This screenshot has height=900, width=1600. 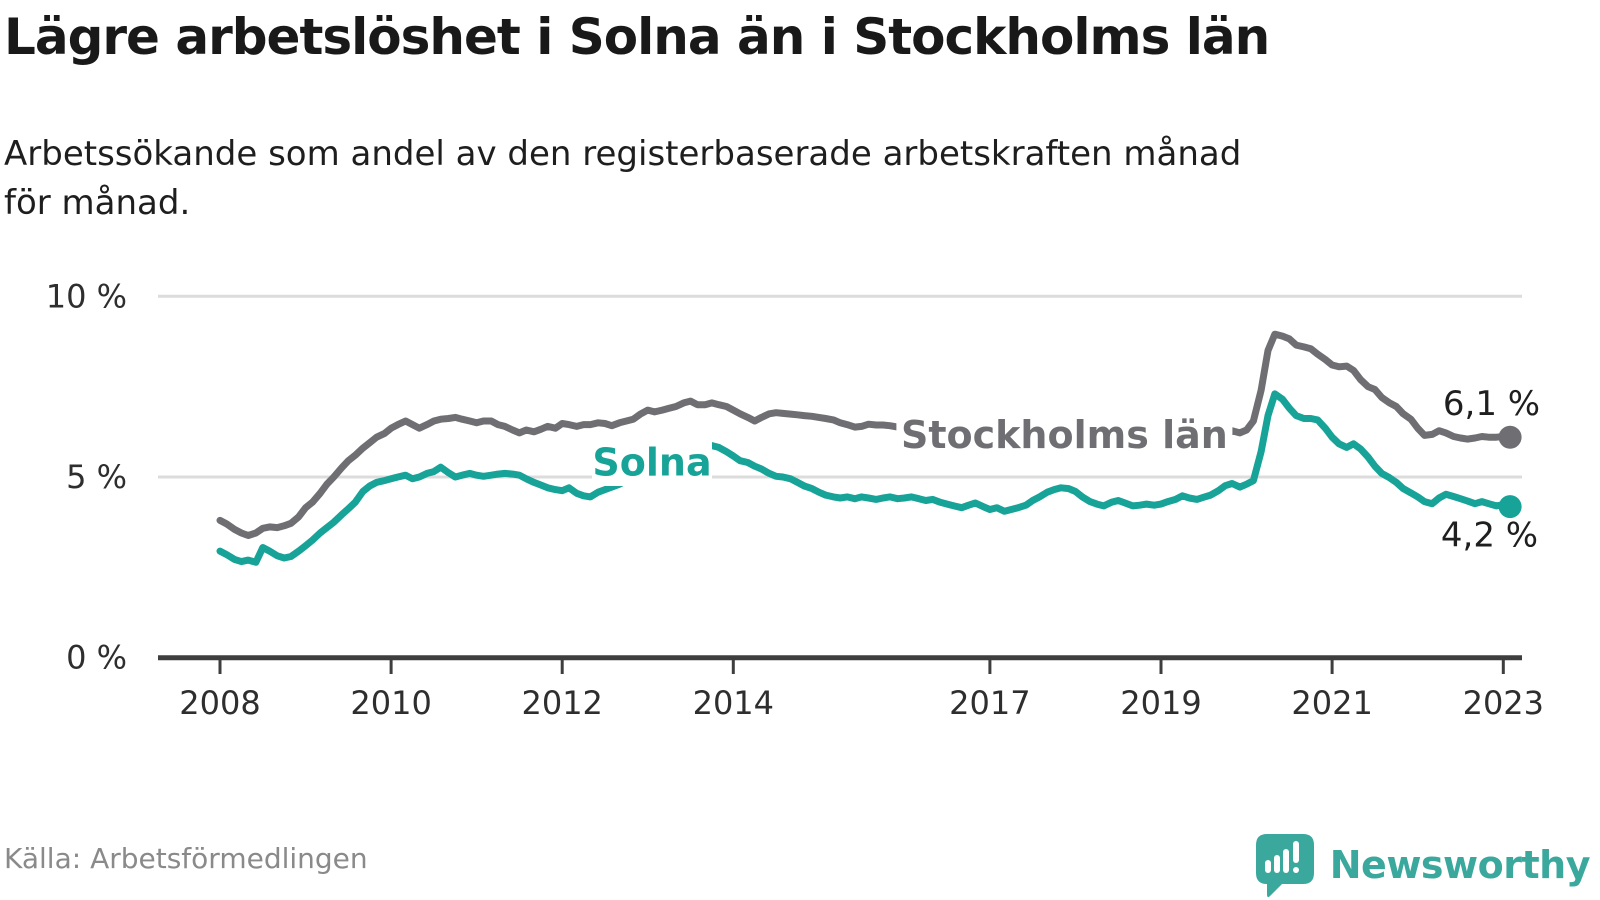 I want to click on value-label-stockholms-lan: 6,1 %, so click(x=1491, y=404).